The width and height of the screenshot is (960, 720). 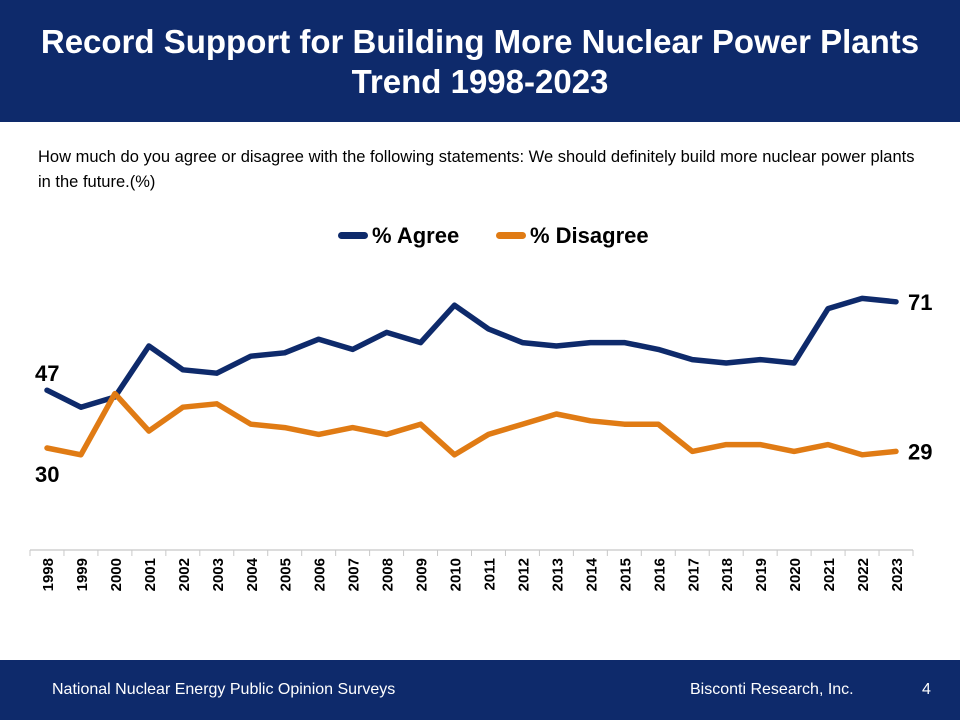 What do you see at coordinates (320, 574) in the screenshot?
I see `x-tick-label: 2006` at bounding box center [320, 574].